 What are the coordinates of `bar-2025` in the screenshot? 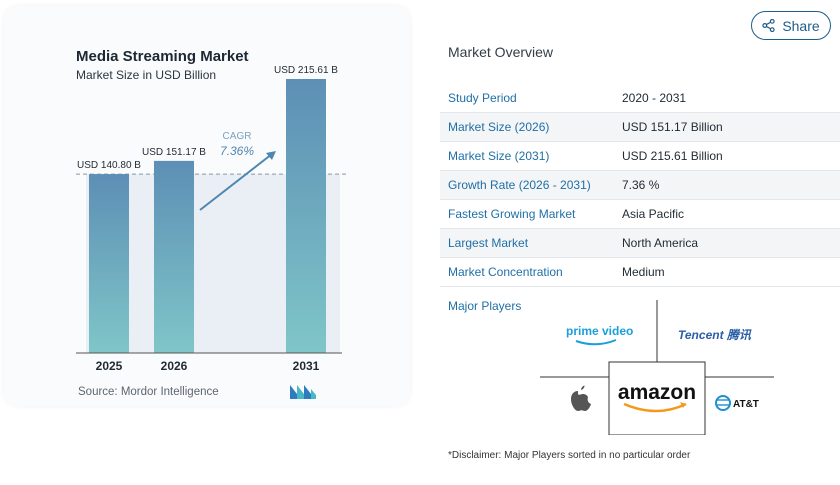 It's located at (109, 263).